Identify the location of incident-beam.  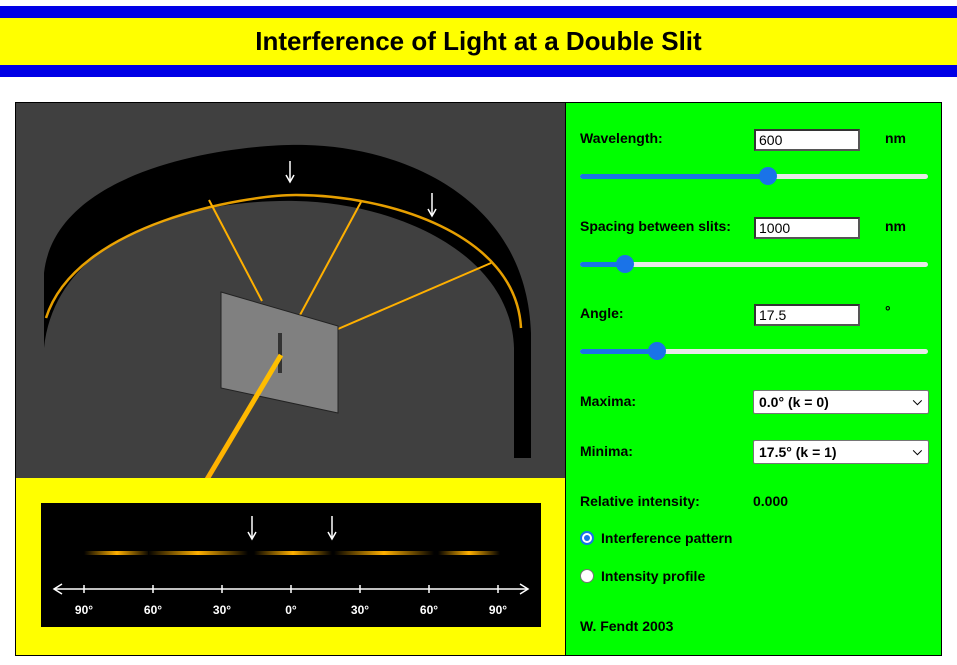
(243, 418).